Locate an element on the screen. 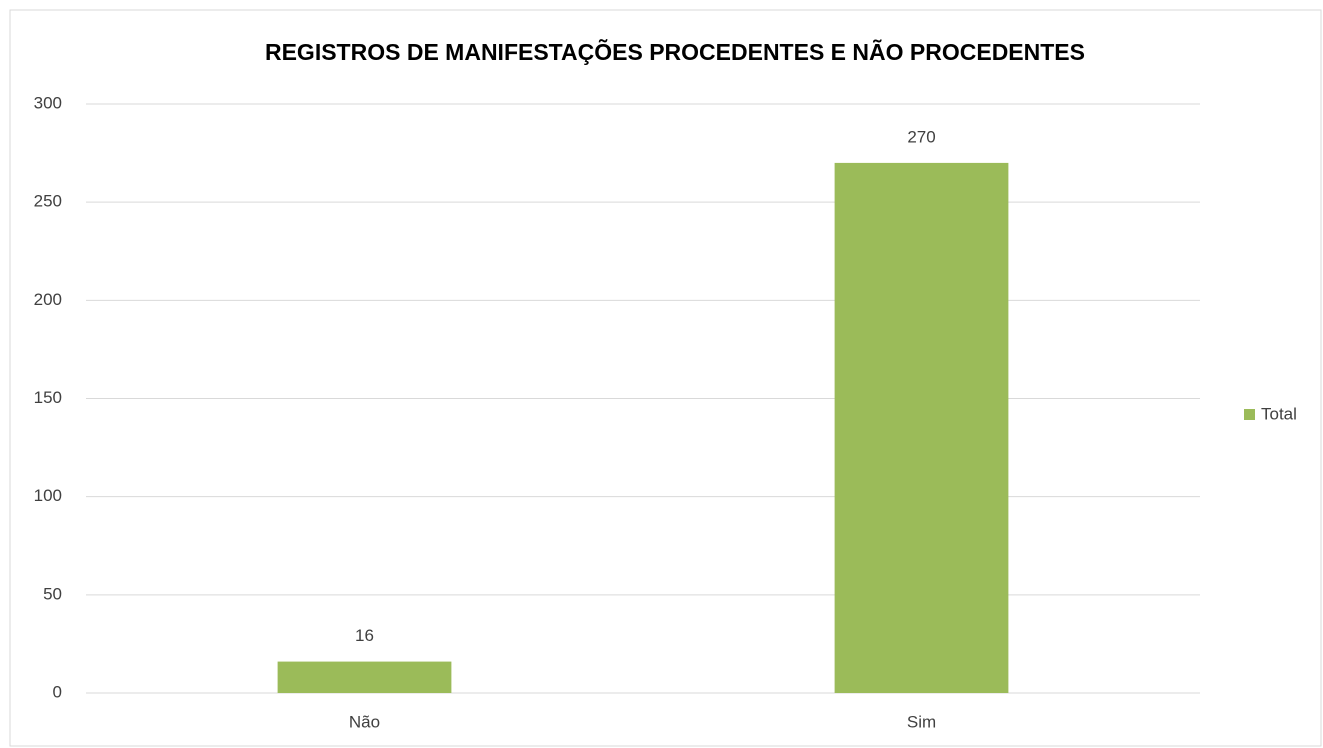  y-tick-label: 250 is located at coordinates (48, 201).